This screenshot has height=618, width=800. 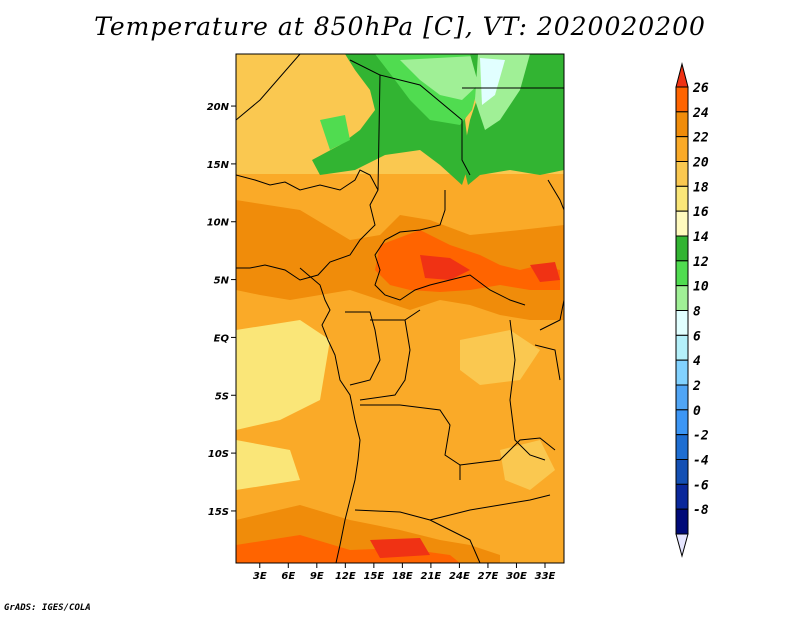 What do you see at coordinates (682, 75) in the screenshot?
I see `colorbar-top-arrow` at bounding box center [682, 75].